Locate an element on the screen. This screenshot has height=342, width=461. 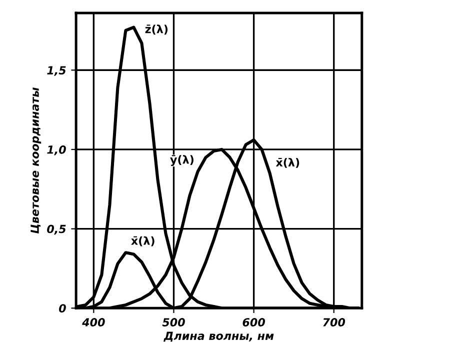
y-axis-title: Цветовые координаты is located at coordinates (36, 161).